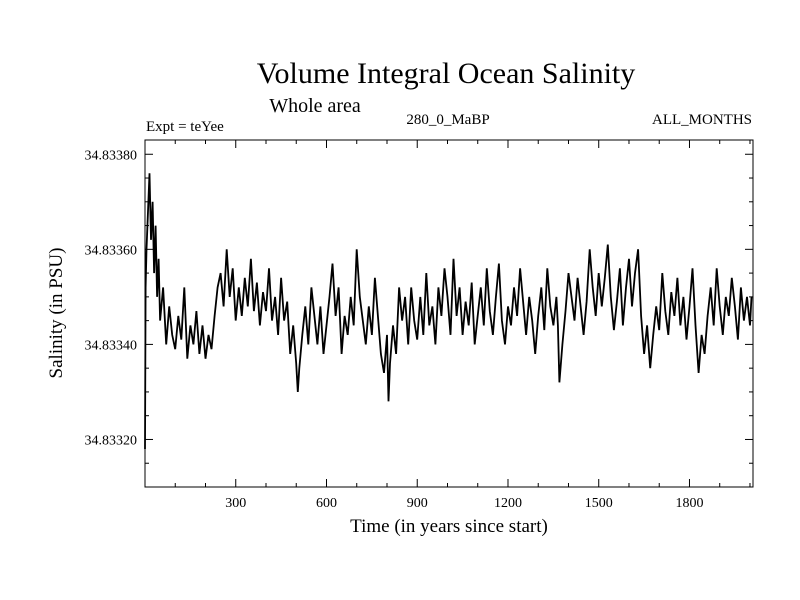  Describe the element at coordinates (315, 106) in the screenshot. I see `chart-subtitle: Whole area` at that location.